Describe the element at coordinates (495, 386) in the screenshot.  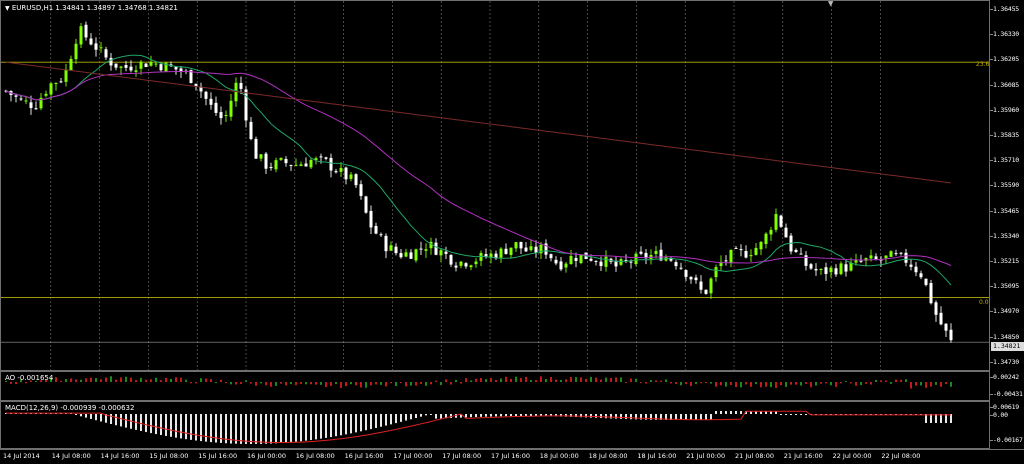
I see `ao-indicator-pane: AO -0.001654` at that location.